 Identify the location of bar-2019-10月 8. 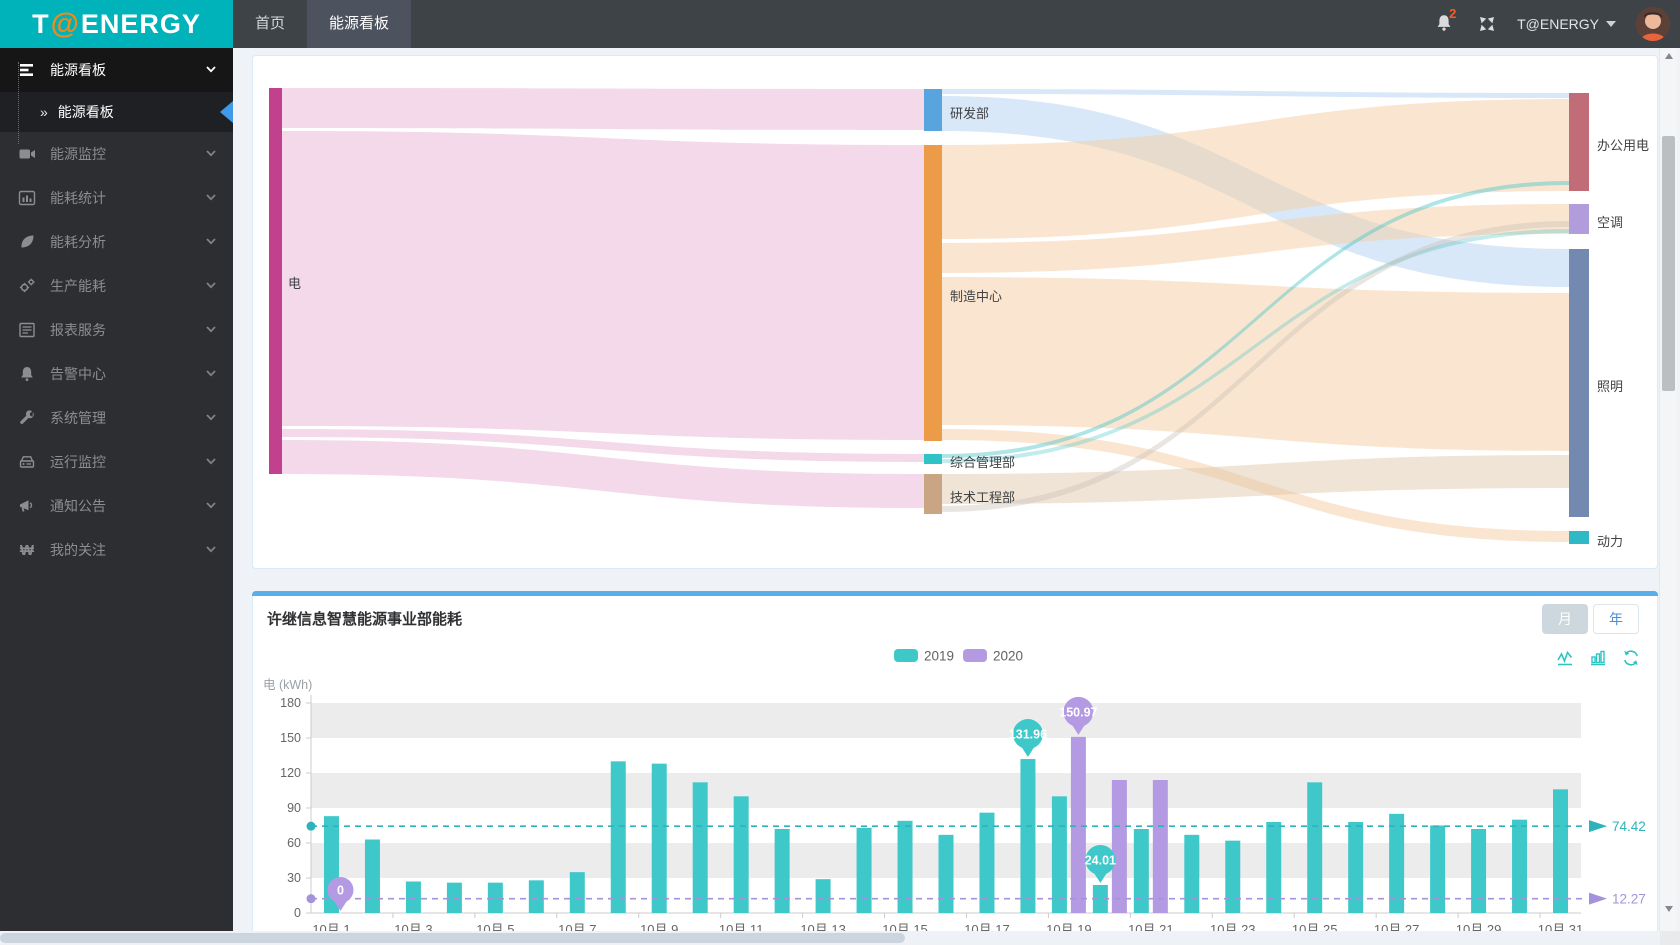
(618, 837).